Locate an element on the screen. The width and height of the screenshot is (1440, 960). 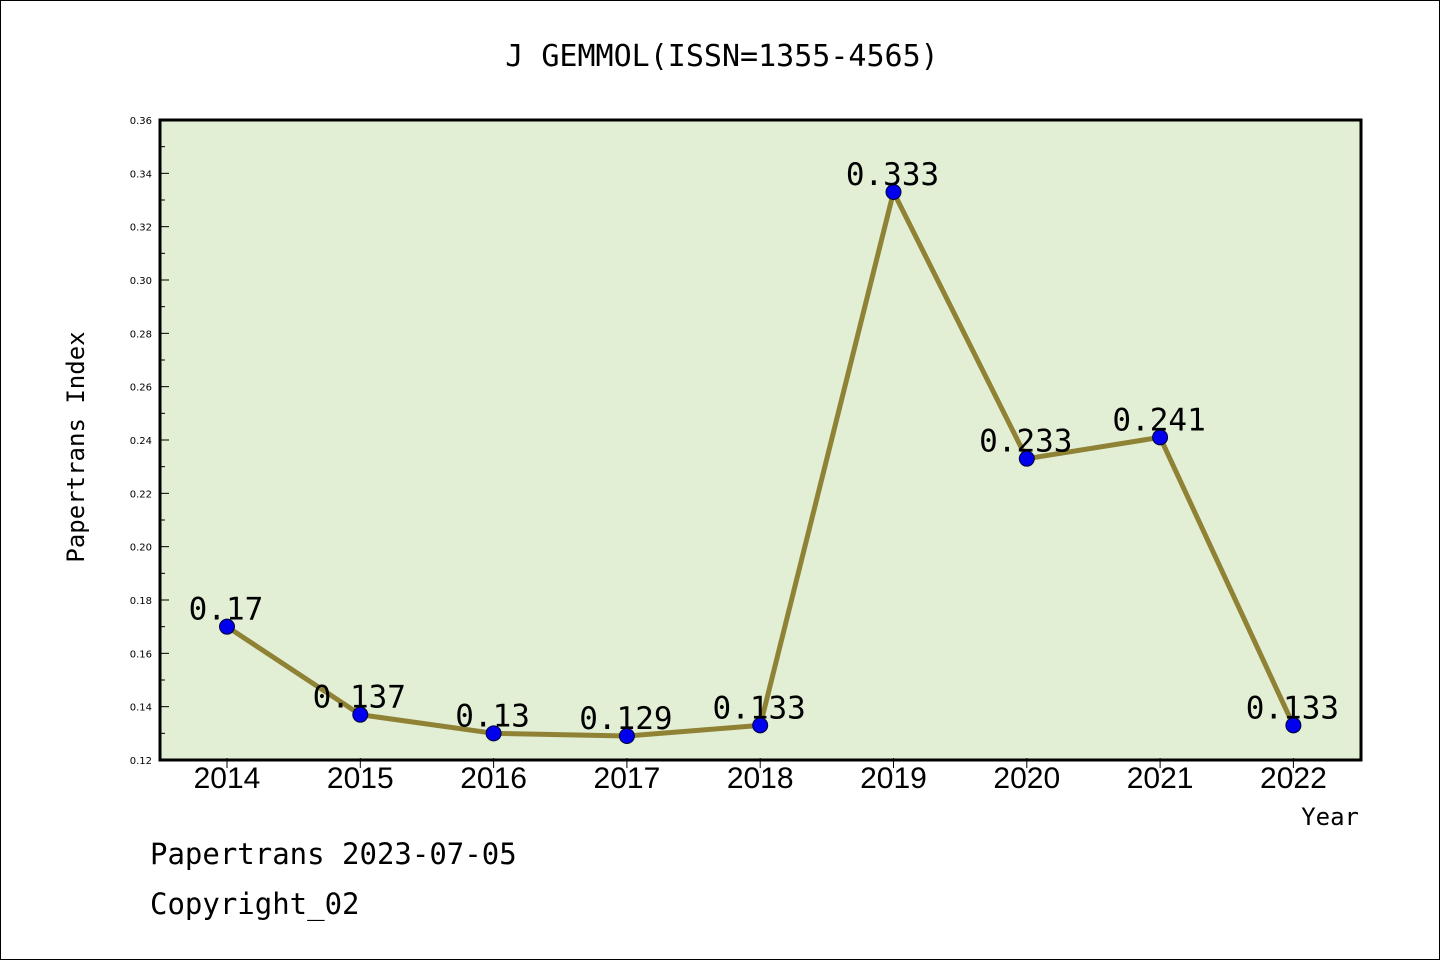
x-axis: 2014 2015 2016 2017 2018 2019 2020 2021 2022 is located at coordinates (760, 776).